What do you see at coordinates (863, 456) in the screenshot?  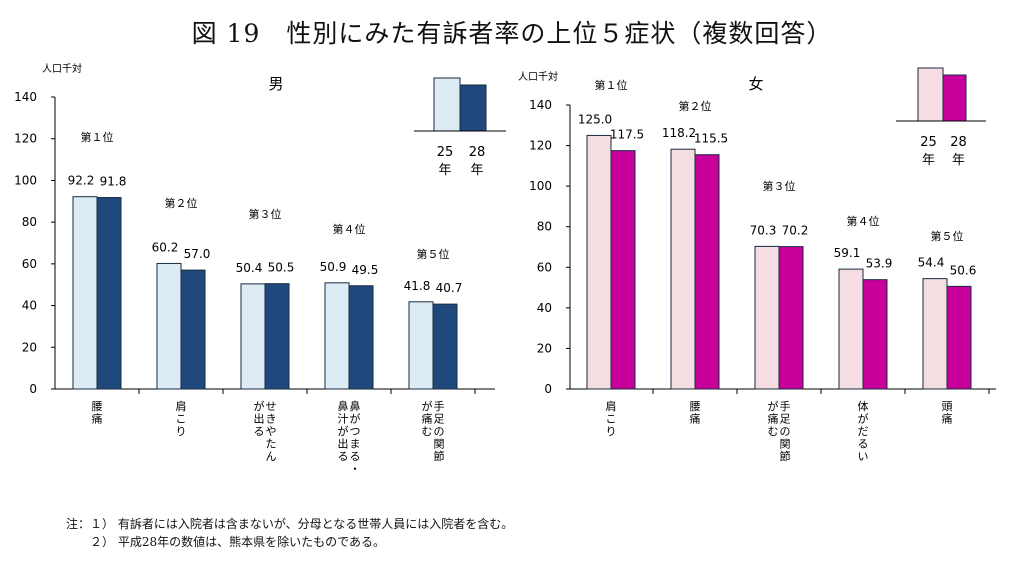 I see `category-label-char: い` at bounding box center [863, 456].